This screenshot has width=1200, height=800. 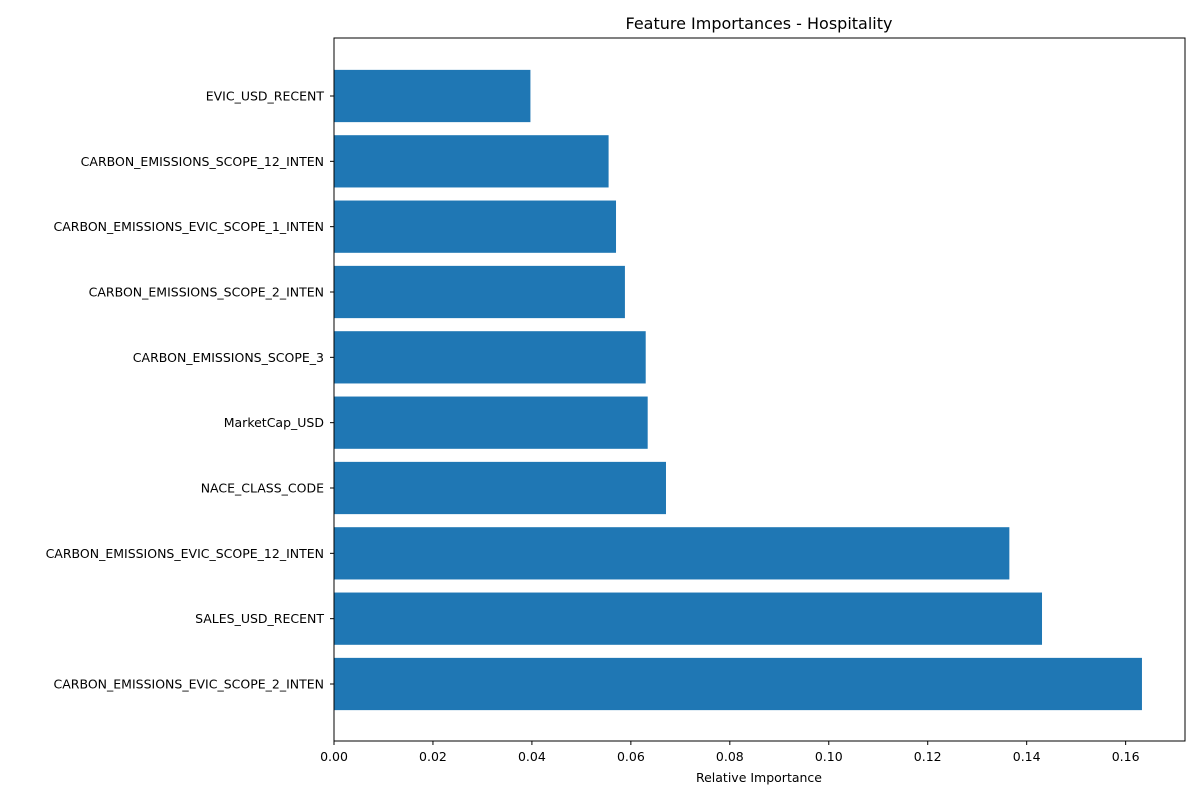 What do you see at coordinates (730, 756) in the screenshot?
I see `x-tick-label: 0.08` at bounding box center [730, 756].